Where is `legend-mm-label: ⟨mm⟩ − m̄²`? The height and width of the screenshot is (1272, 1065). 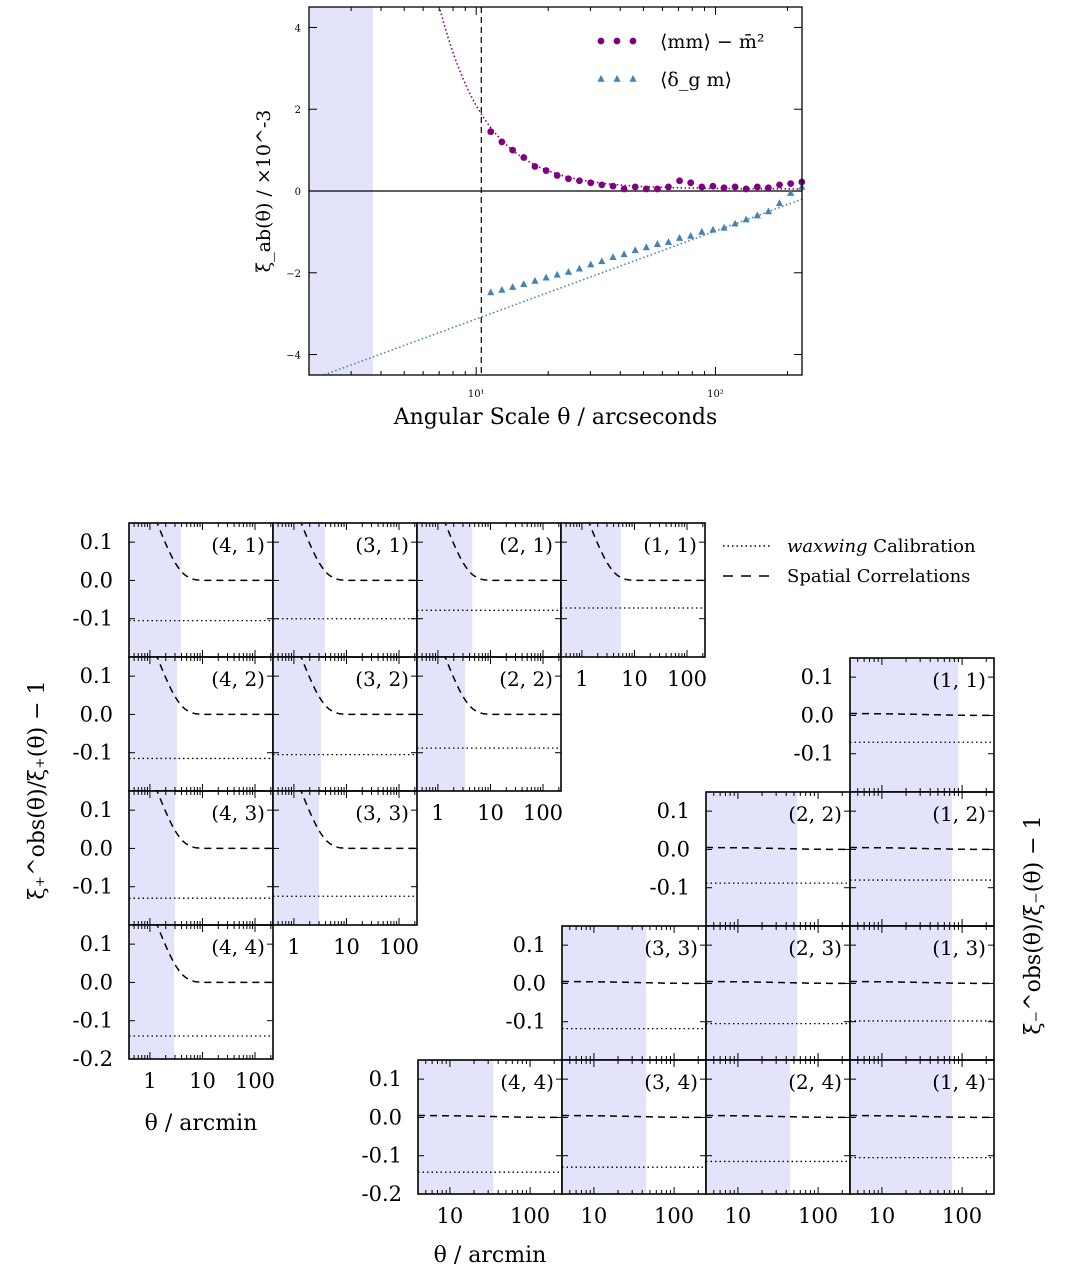 legend-mm-label: ⟨mm⟩ − m̄² is located at coordinates (712, 42).